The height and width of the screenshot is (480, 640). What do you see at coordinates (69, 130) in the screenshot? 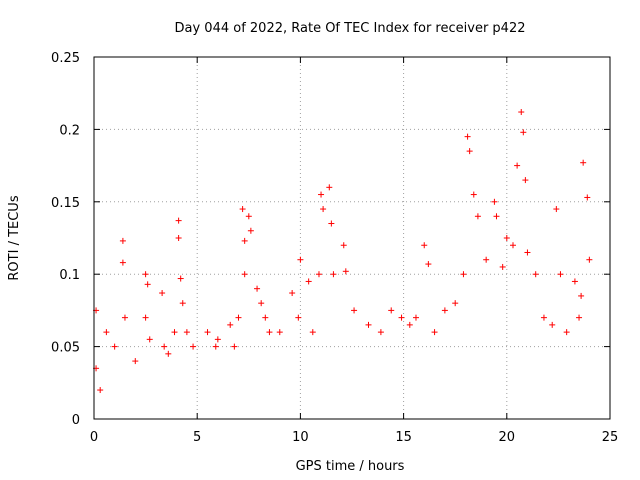
I see `y-tick-label: 0.2` at bounding box center [69, 130].